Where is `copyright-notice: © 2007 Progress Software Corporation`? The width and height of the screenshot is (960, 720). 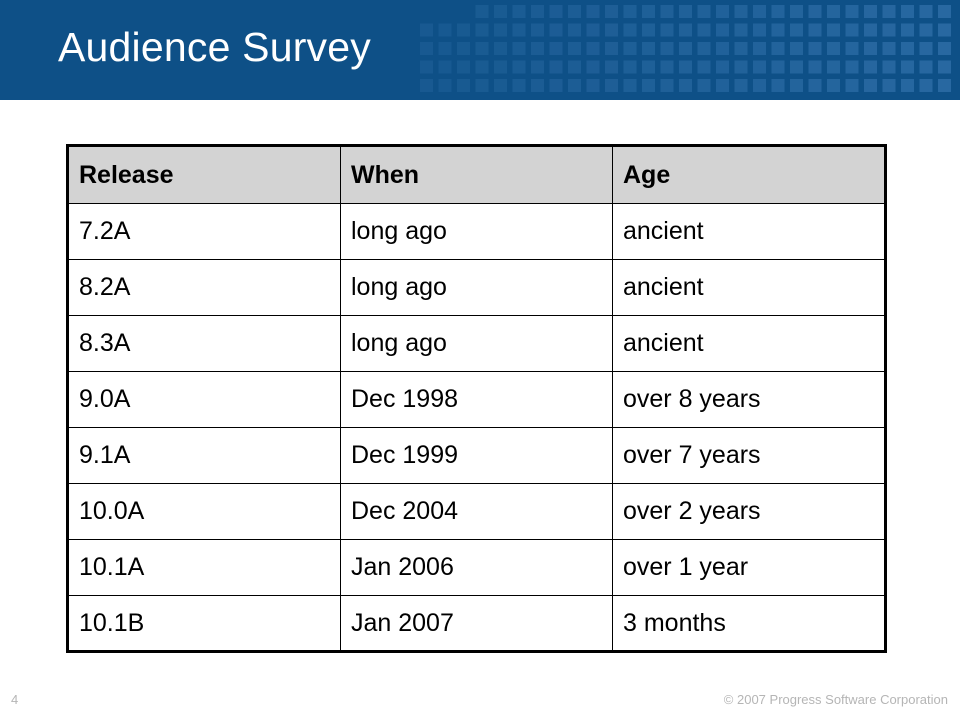
copyright-notice: © 2007 Progress Software Corporation is located at coordinates (835, 699).